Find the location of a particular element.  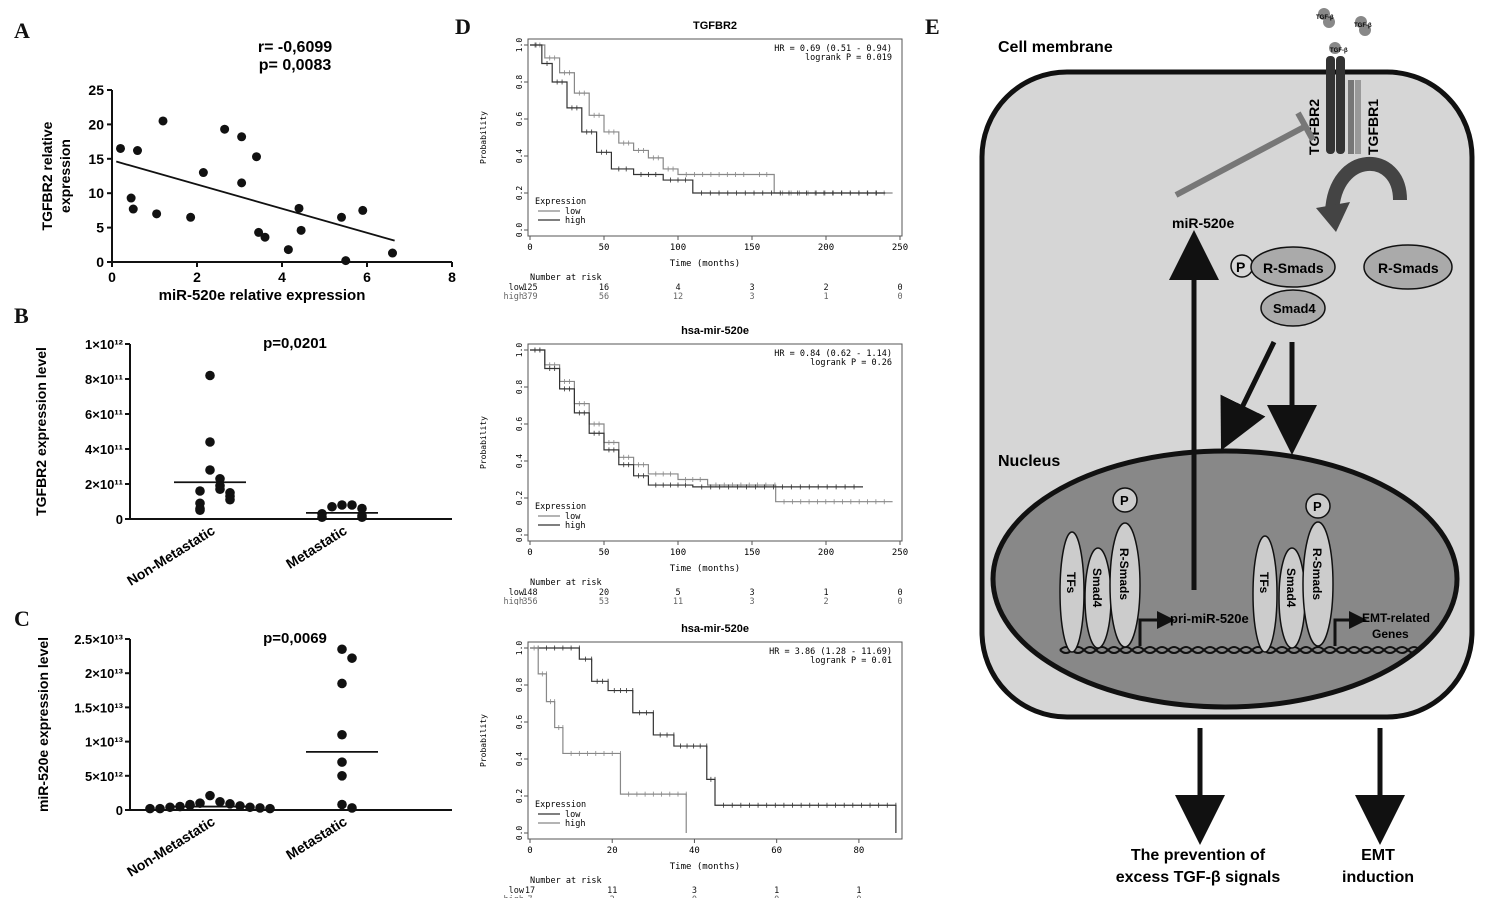

panel-letter-b: B is located at coordinates (21, 315).